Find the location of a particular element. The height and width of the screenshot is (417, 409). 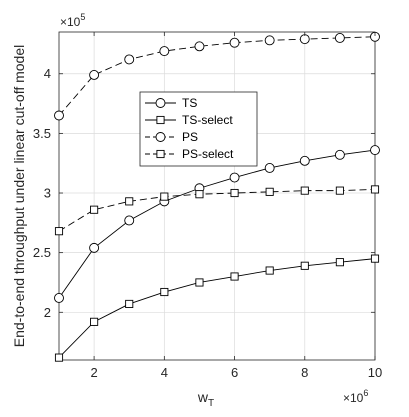

legend-label: PS-select is located at coordinates (208, 154).